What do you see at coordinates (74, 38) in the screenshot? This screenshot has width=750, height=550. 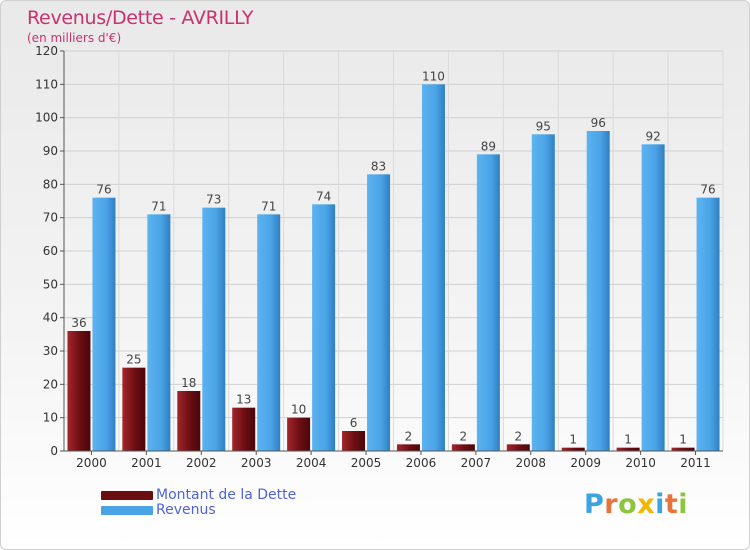 I see `chart-subtitle: (en milliers d'€)` at bounding box center [74, 38].